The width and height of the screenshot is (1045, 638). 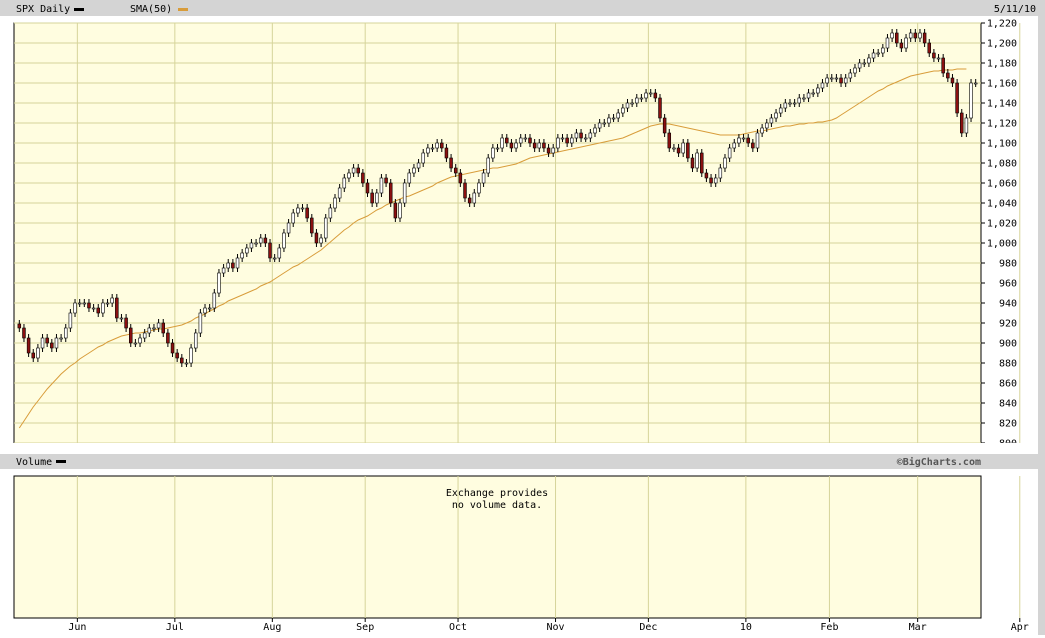 What do you see at coordinates (497, 493) in the screenshot?
I see `volume-message-line1: Exchange provides` at bounding box center [497, 493].